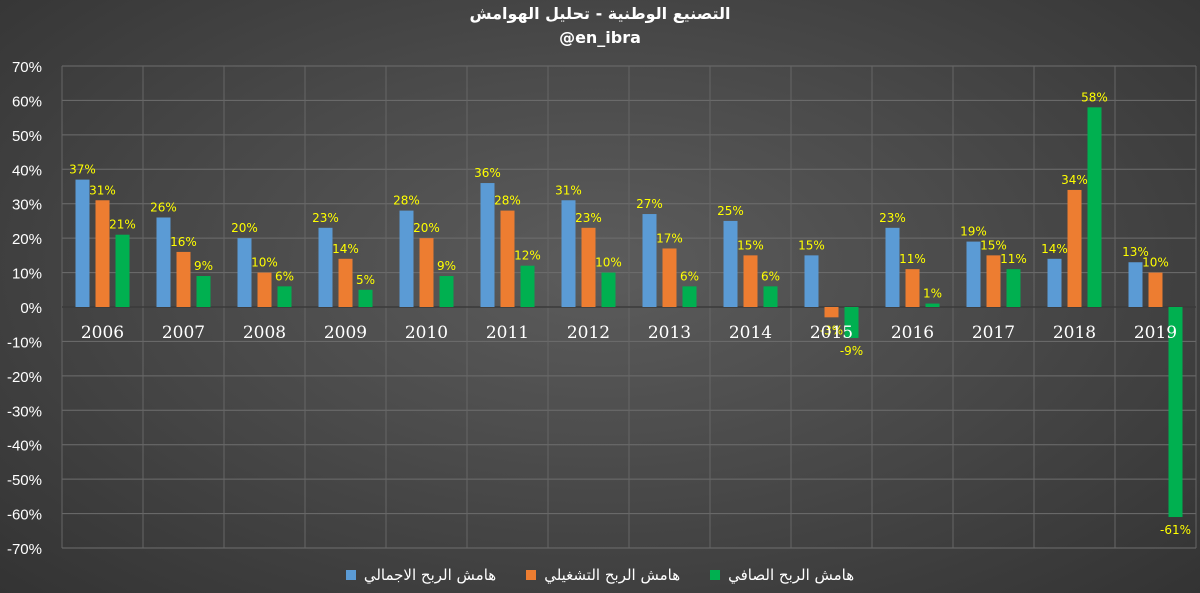 This screenshot has height=593, width=1200. I want to click on x-tick-label: 2017, so click(993, 333).